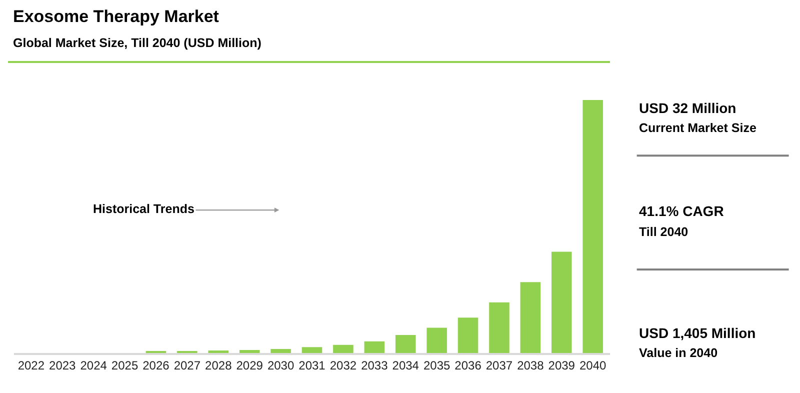  I want to click on x-tick-label: 2039, so click(562, 365).